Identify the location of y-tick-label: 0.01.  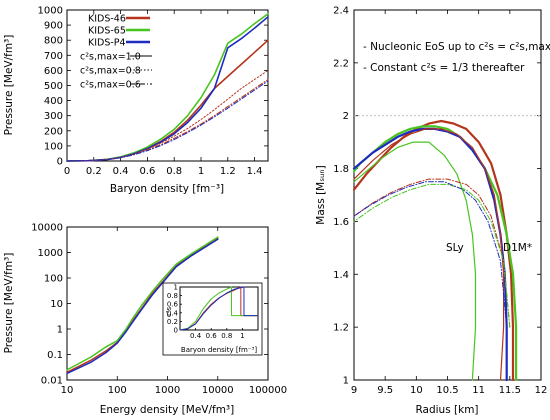
(52, 381).